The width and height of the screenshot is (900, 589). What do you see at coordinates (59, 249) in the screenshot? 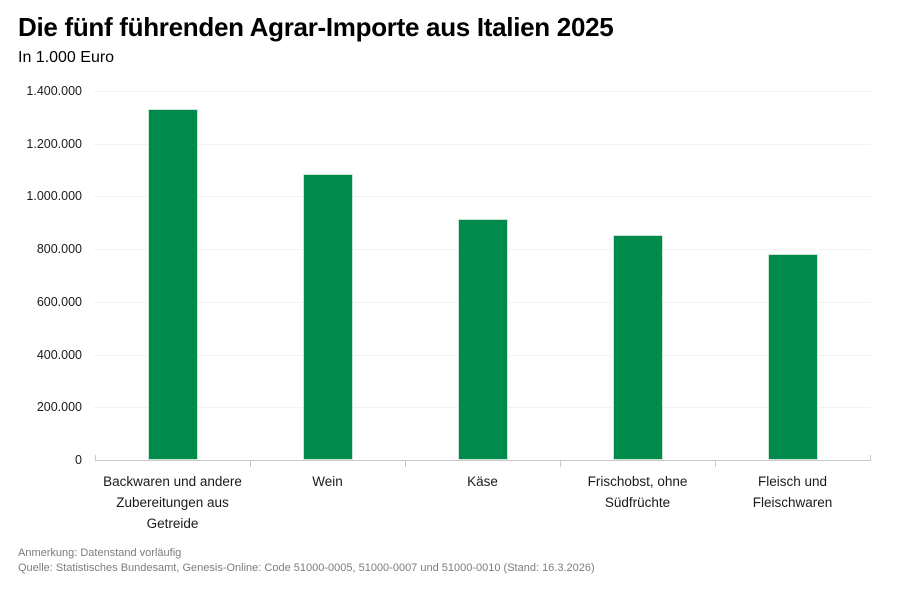
I see `y-axis-tick-label: 800.000` at bounding box center [59, 249].